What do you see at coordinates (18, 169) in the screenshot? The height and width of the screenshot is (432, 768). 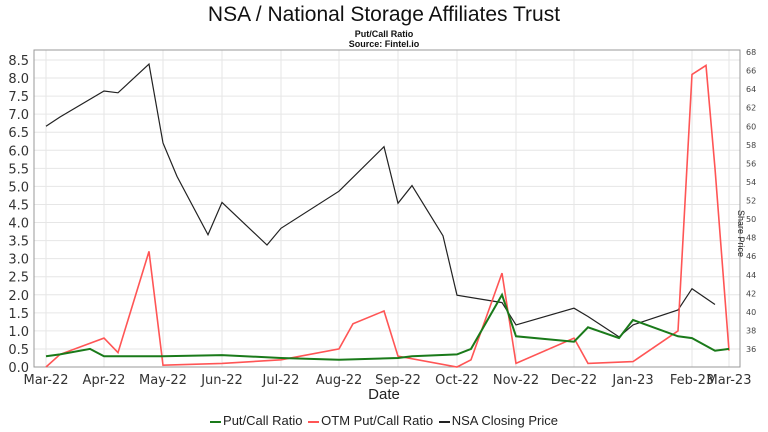 I see `svg-text: 5.5` at bounding box center [18, 169].